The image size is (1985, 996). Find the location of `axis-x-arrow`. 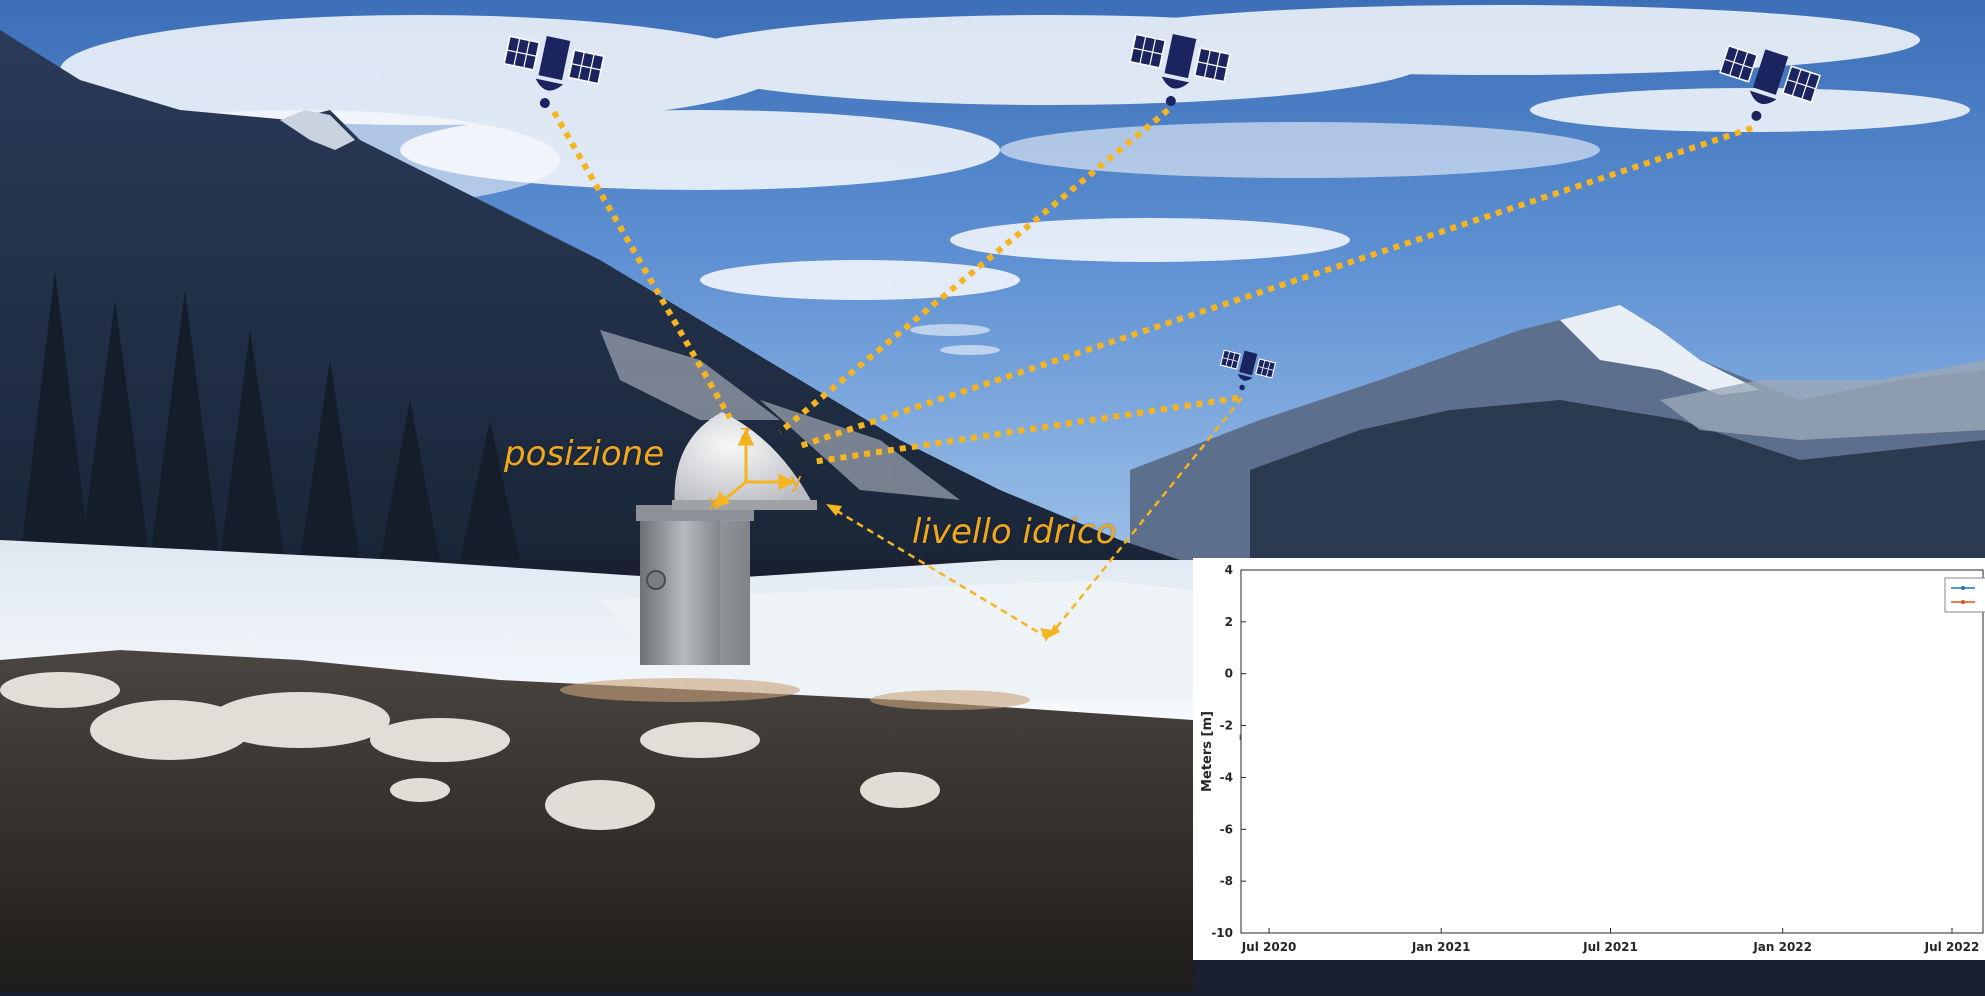

axis-x-arrow is located at coordinates (735, 491).